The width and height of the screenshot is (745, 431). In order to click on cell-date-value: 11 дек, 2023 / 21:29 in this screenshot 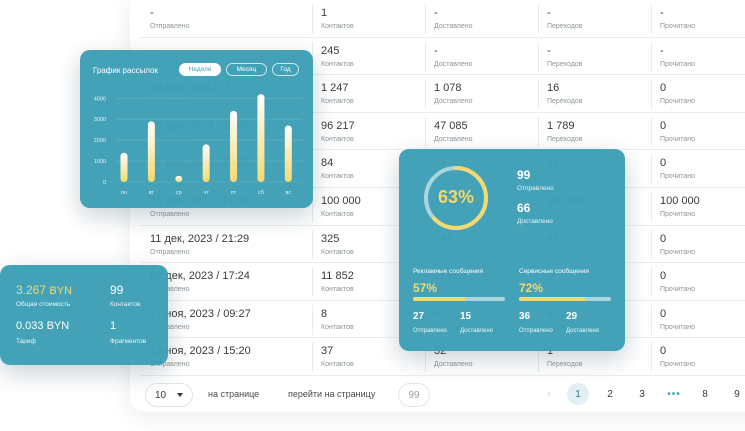, I will do `click(200, 238)`.